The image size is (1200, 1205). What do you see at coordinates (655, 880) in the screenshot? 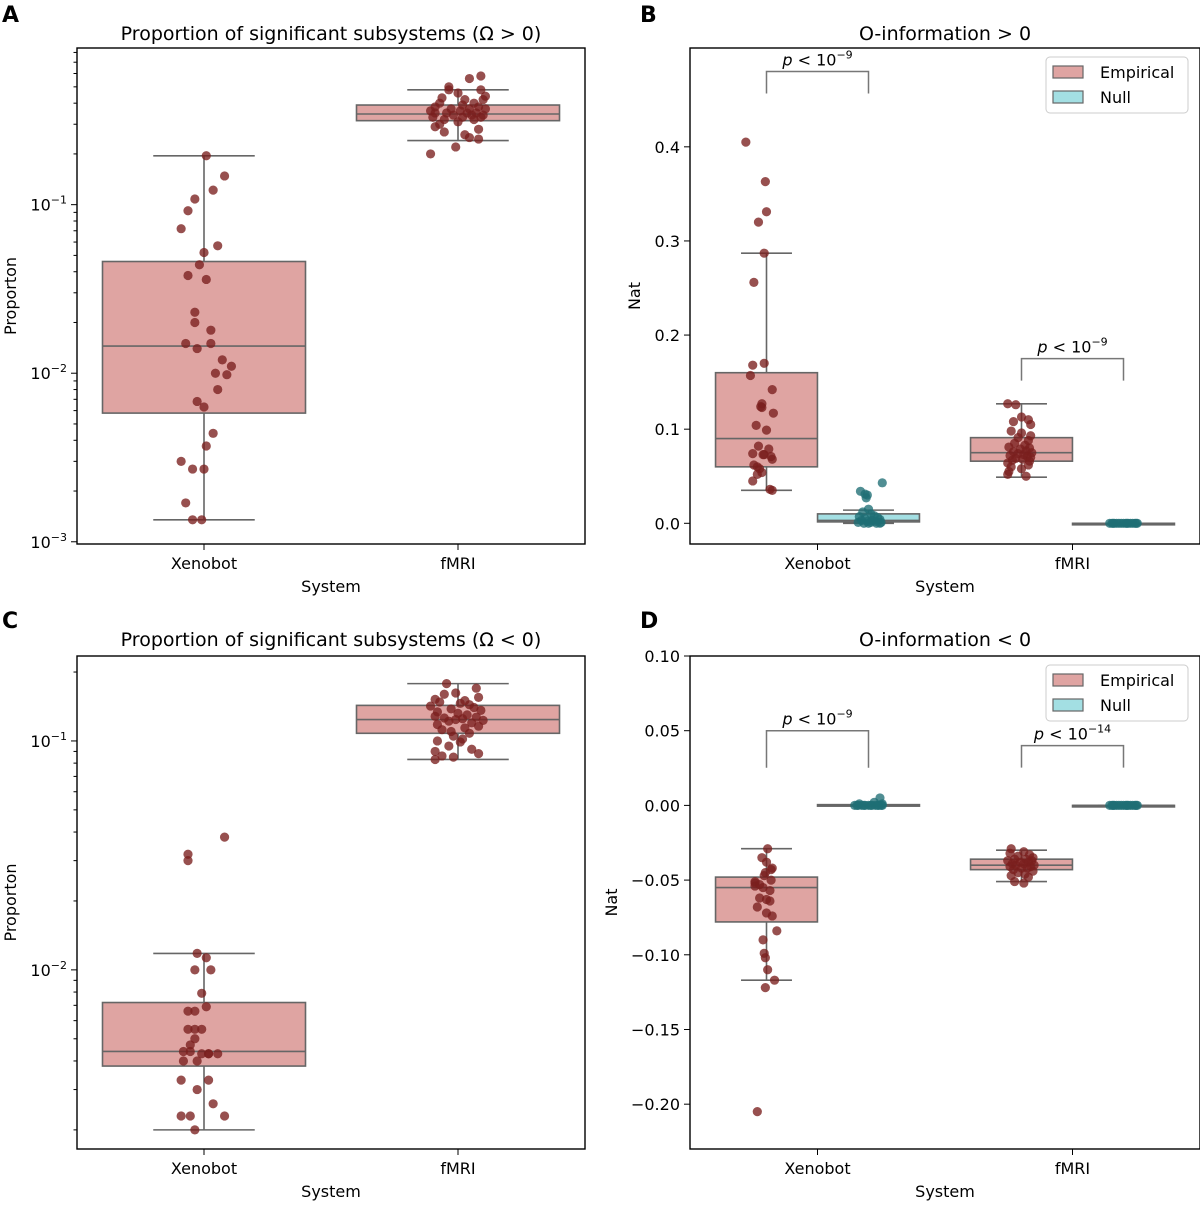
I see `y-tick-label: −0.05` at bounding box center [655, 880].